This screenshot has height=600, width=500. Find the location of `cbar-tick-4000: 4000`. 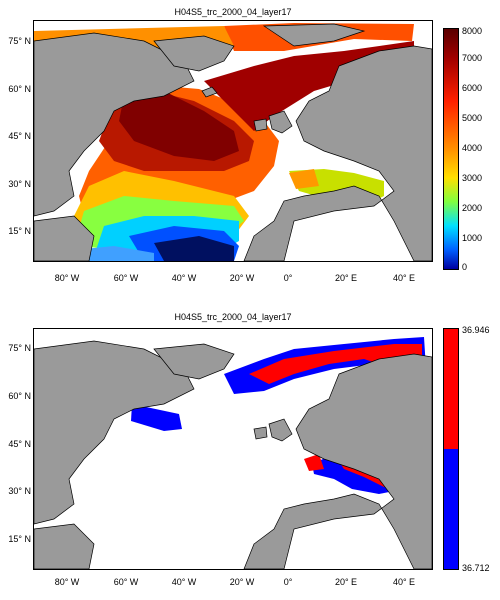

cbar-tick-4000: 4000 is located at coordinates (472, 148).